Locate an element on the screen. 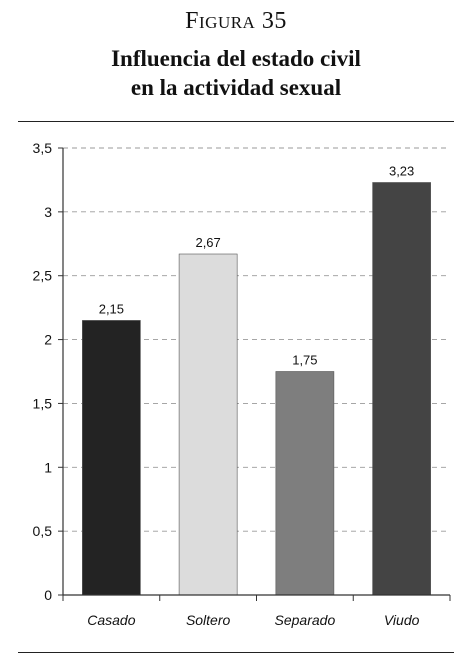  data-label: 2,15 is located at coordinates (111, 308).